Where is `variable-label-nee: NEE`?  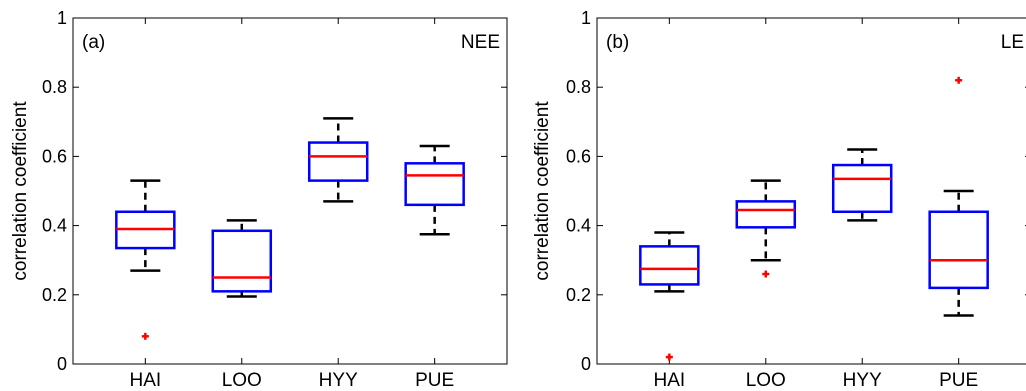
variable-label-nee: NEE is located at coordinates (480, 42).